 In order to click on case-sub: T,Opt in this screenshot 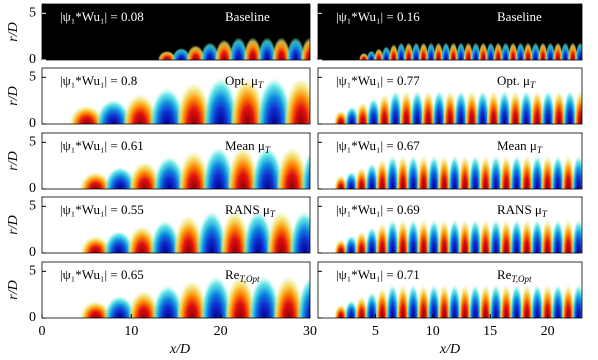, I will do `click(521, 279)`.